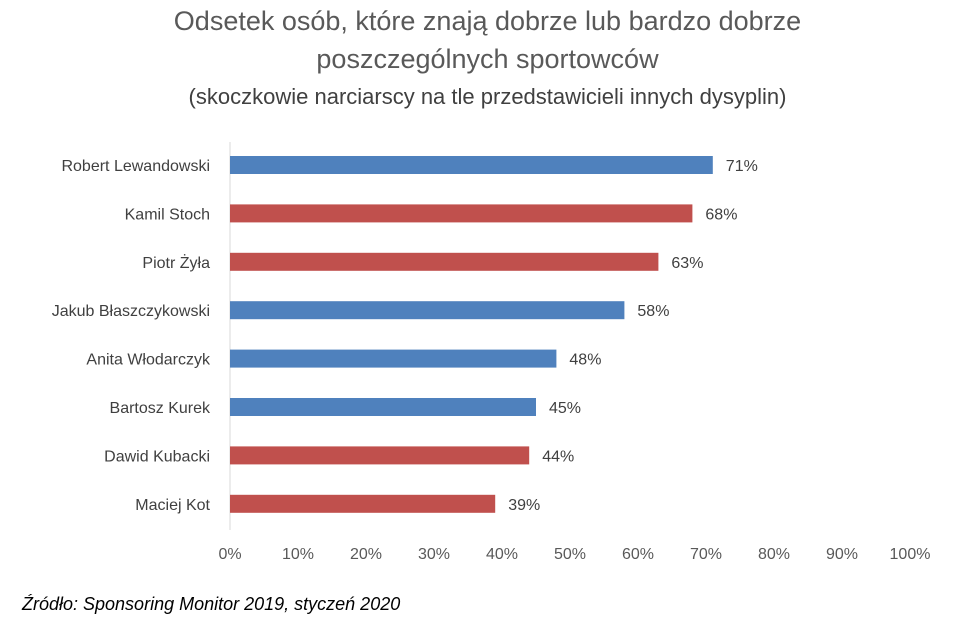 This screenshot has width=955, height=618. Describe the element at coordinates (167, 214) in the screenshot. I see `category-label: Kamil Stoch` at that location.